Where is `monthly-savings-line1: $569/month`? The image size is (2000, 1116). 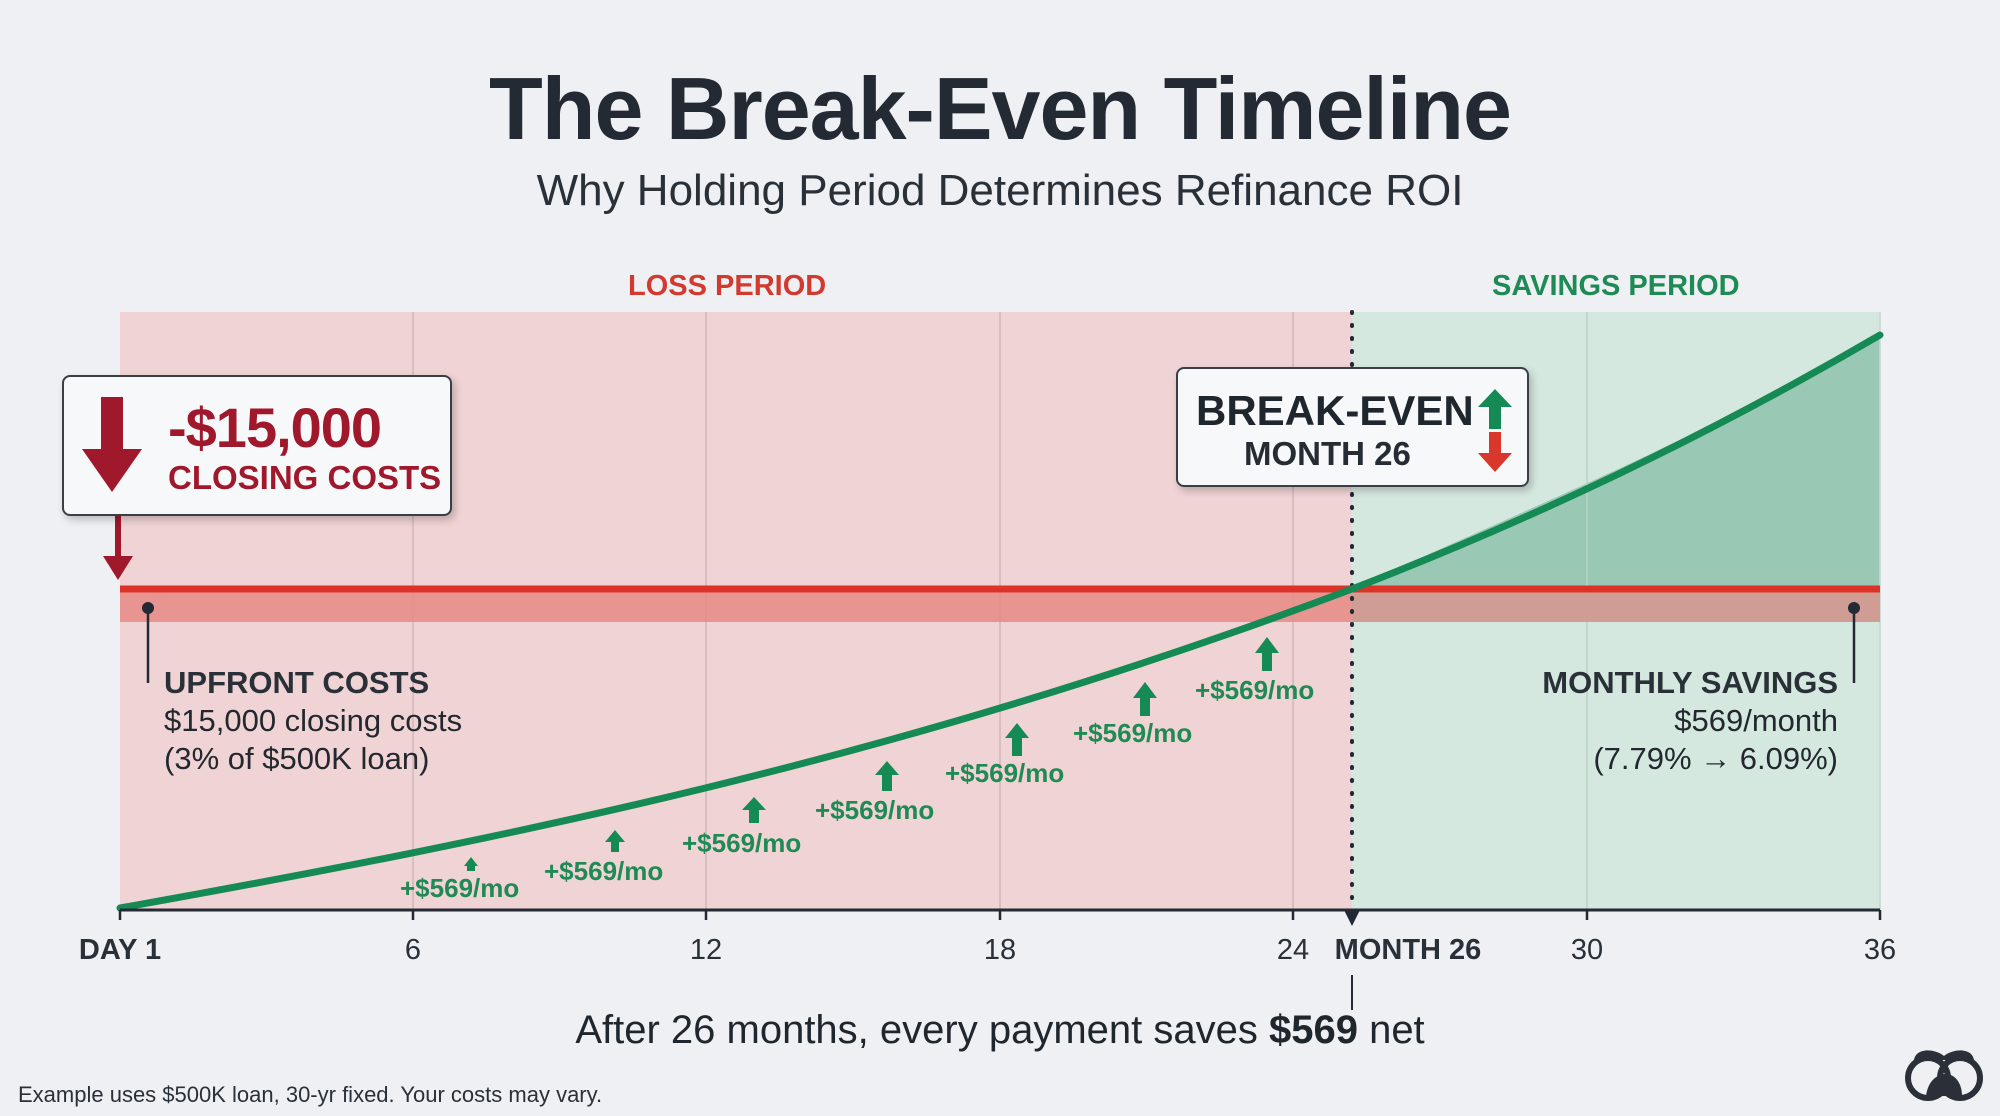 monthly-savings-line1: $569/month is located at coordinates (1756, 720).